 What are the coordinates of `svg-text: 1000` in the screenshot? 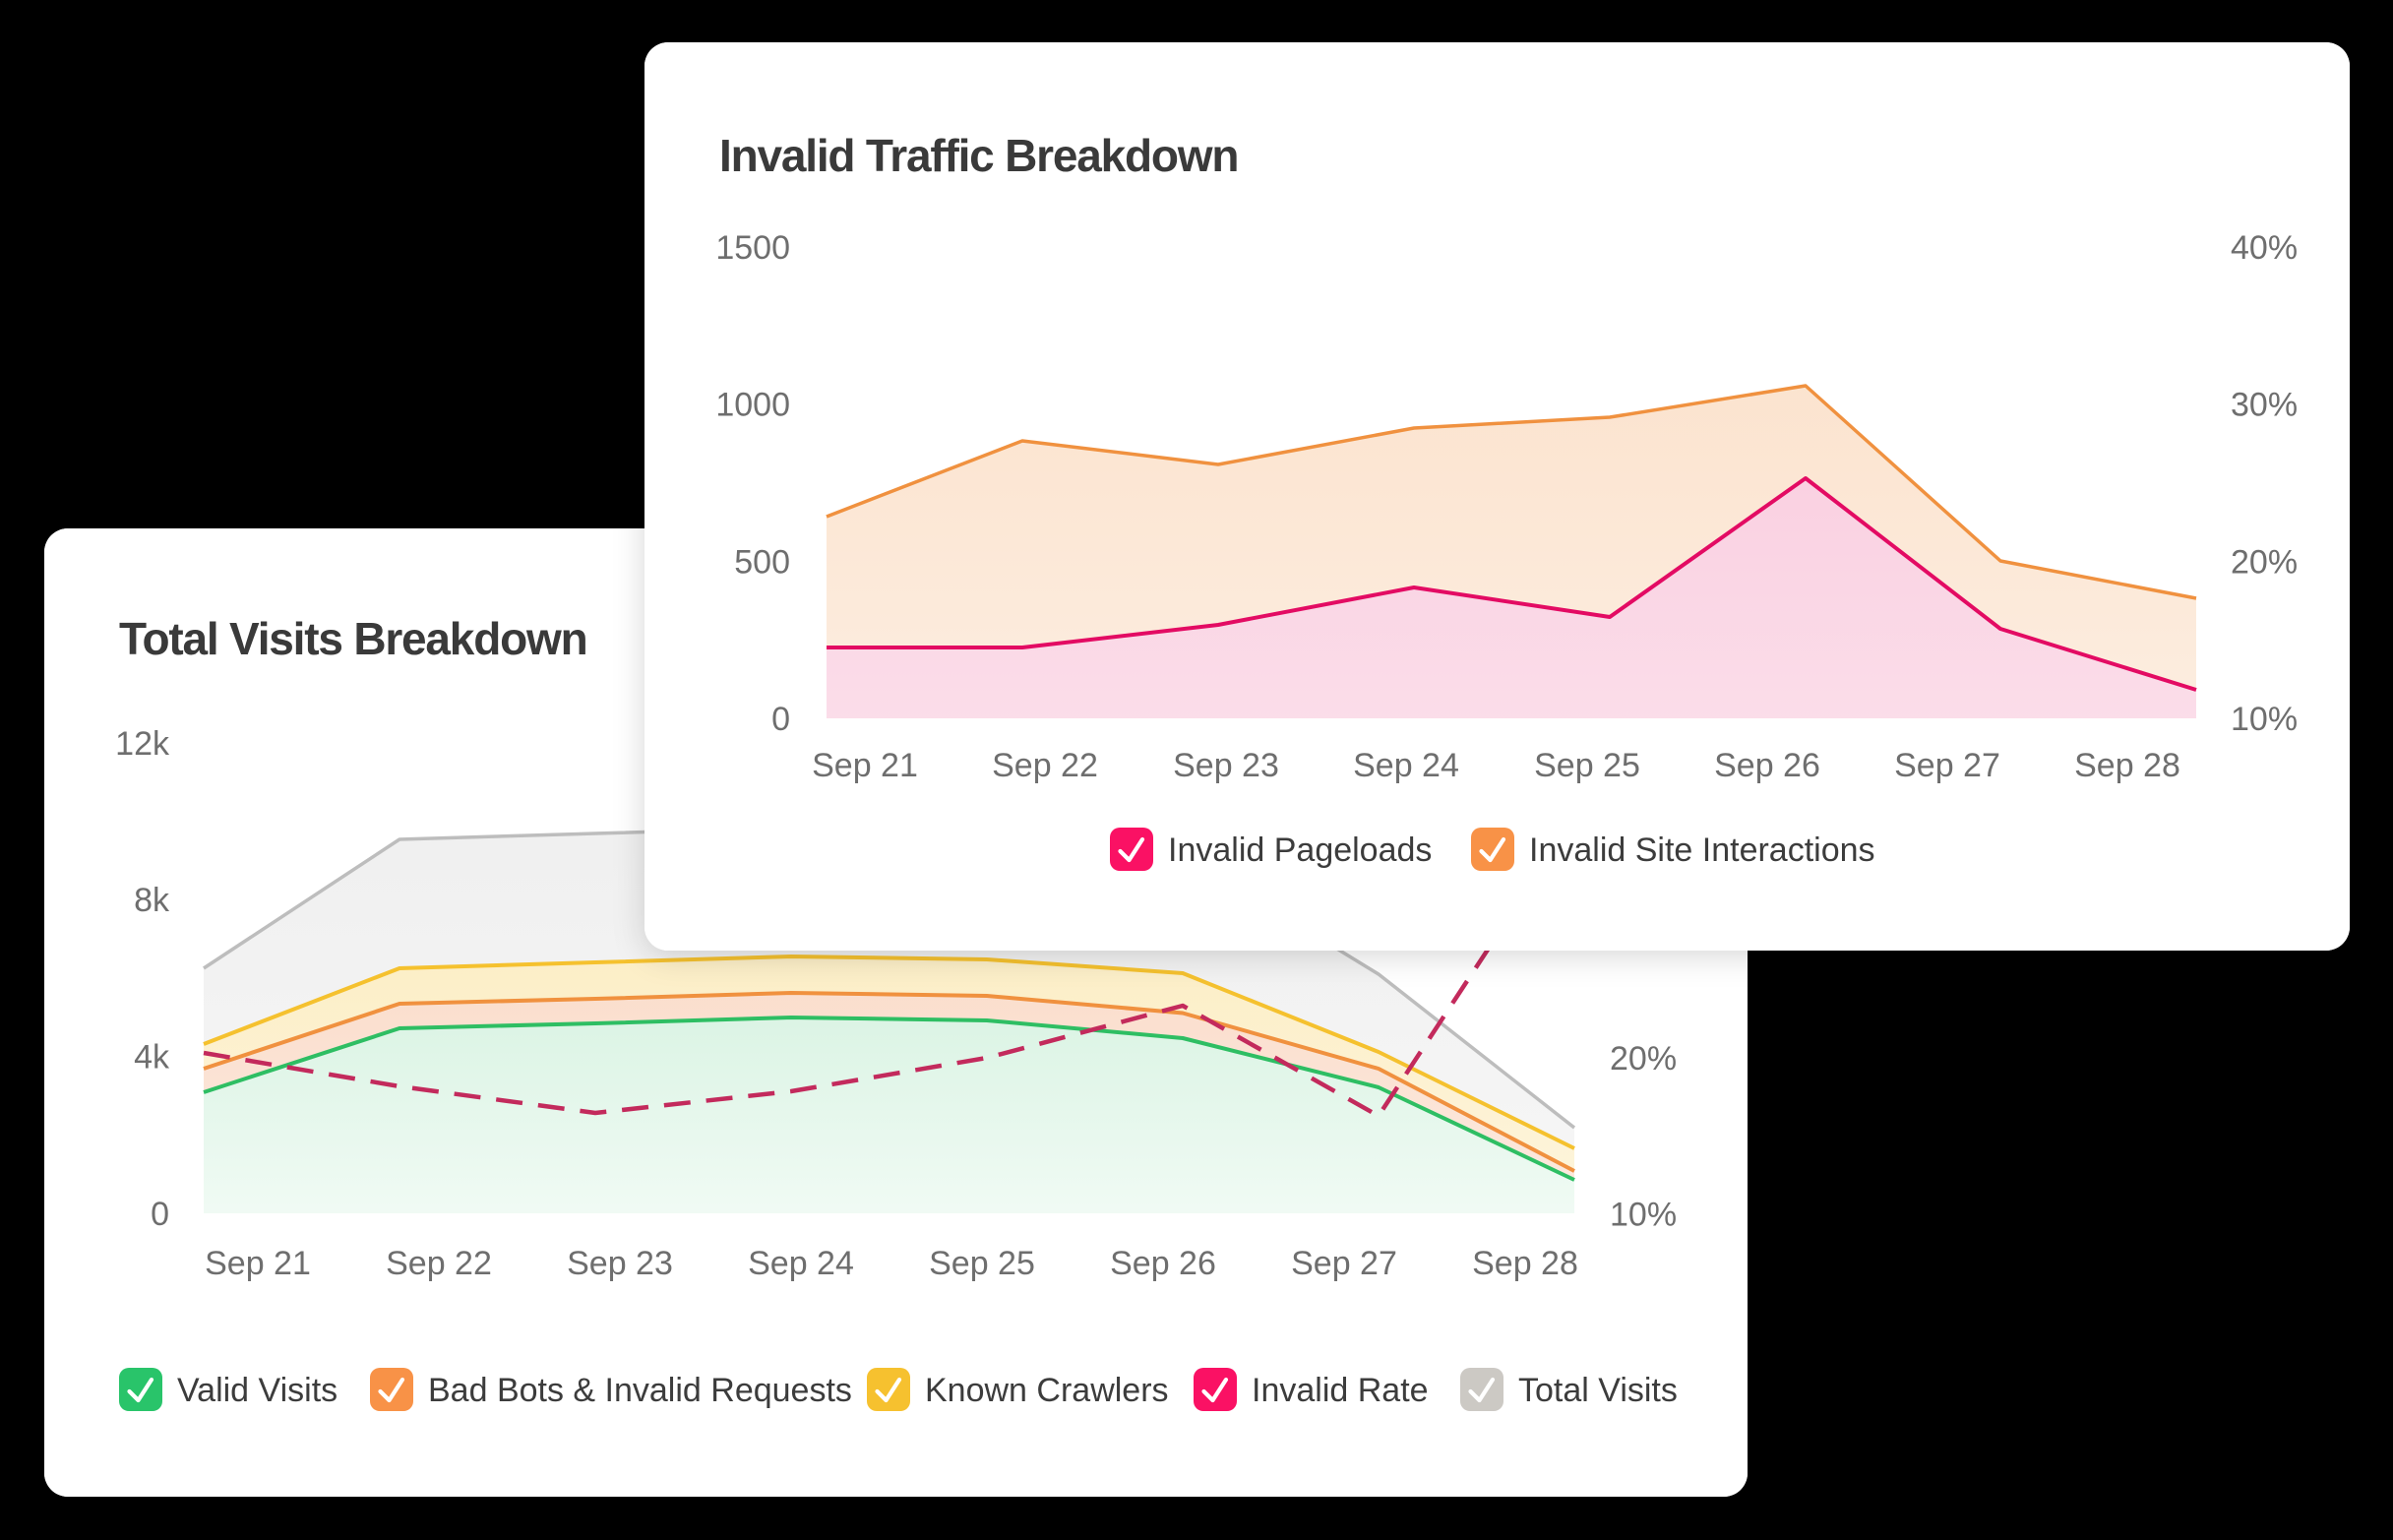 It's located at (752, 405).